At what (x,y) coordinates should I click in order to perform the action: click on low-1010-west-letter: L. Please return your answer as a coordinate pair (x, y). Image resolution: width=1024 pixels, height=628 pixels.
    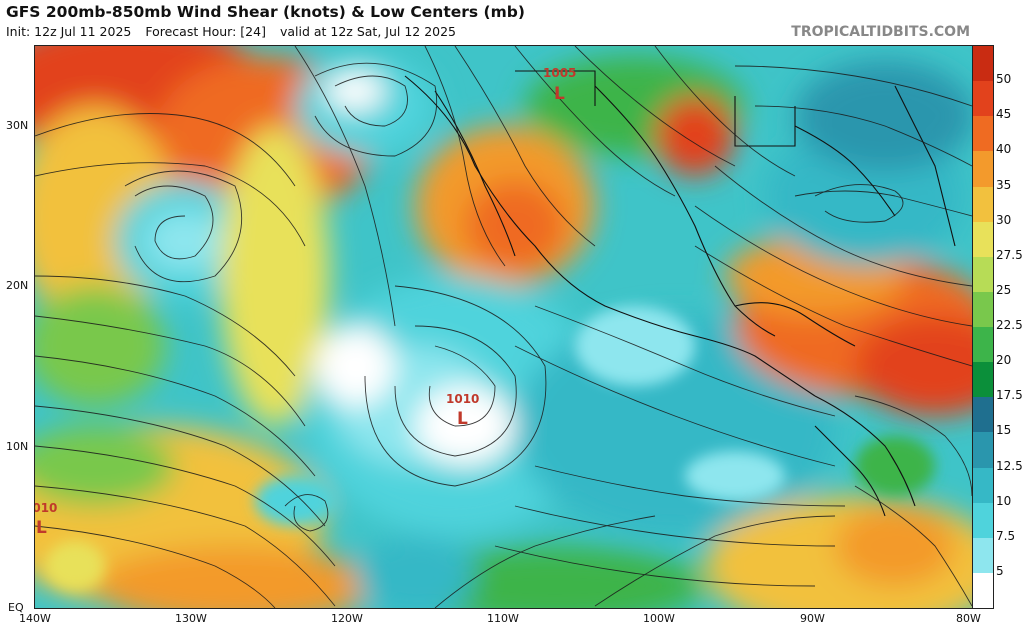
    Looking at the image, I should click on (41, 528).